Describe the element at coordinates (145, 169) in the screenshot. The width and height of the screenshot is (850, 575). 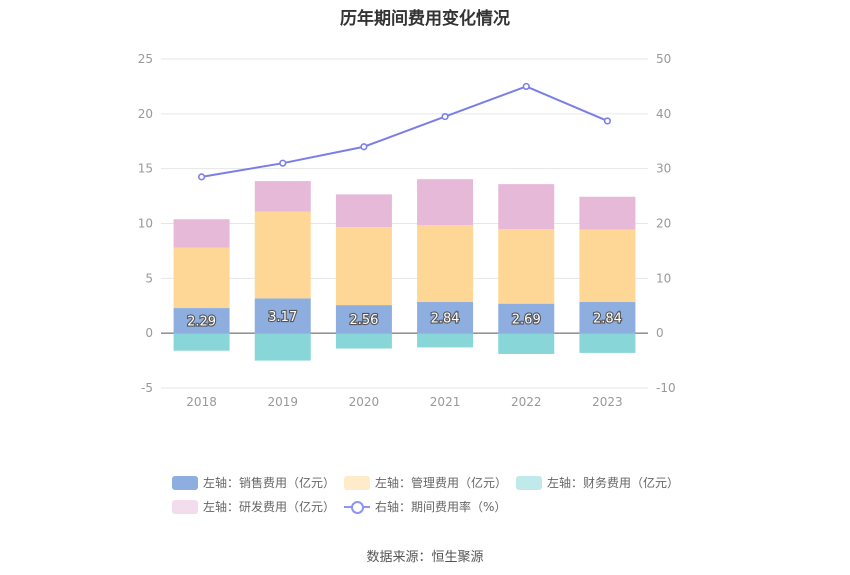
I see `left-tick-label: 15` at that location.